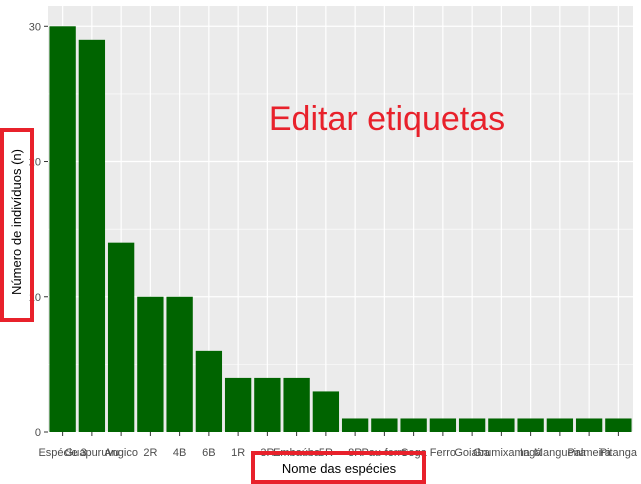  What do you see at coordinates (179, 453) in the screenshot?
I see `x-tick-label: 4B` at bounding box center [179, 453].